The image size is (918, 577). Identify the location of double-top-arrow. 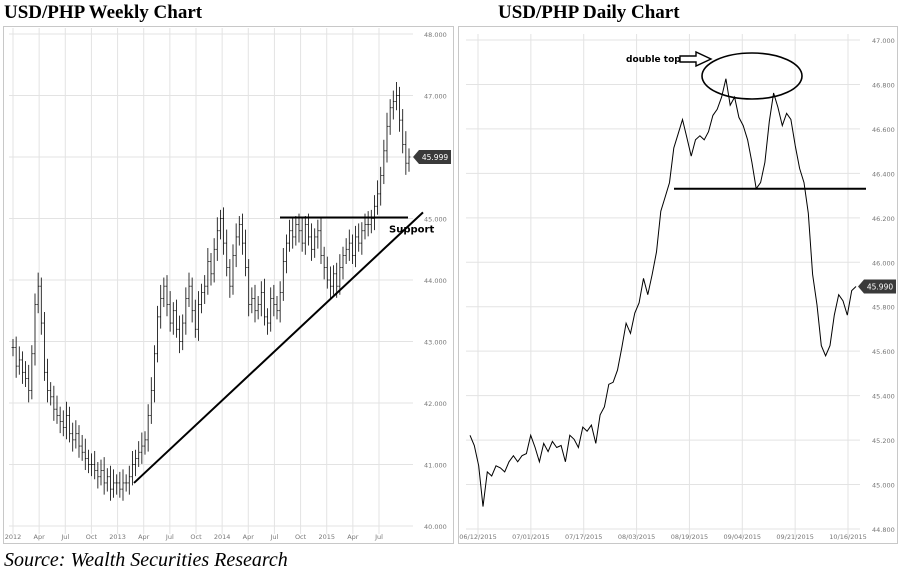
(696, 59).